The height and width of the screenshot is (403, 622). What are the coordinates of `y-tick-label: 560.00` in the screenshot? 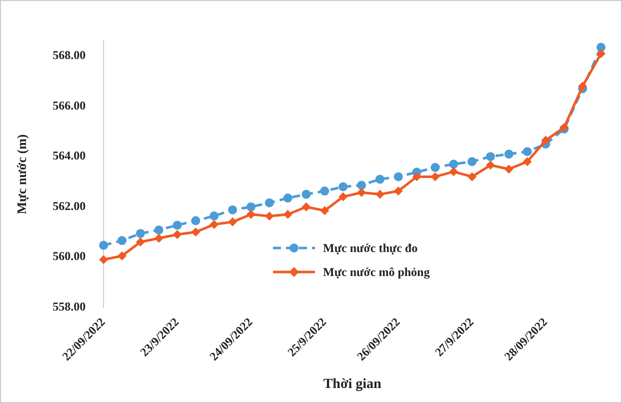 It's located at (69, 256).